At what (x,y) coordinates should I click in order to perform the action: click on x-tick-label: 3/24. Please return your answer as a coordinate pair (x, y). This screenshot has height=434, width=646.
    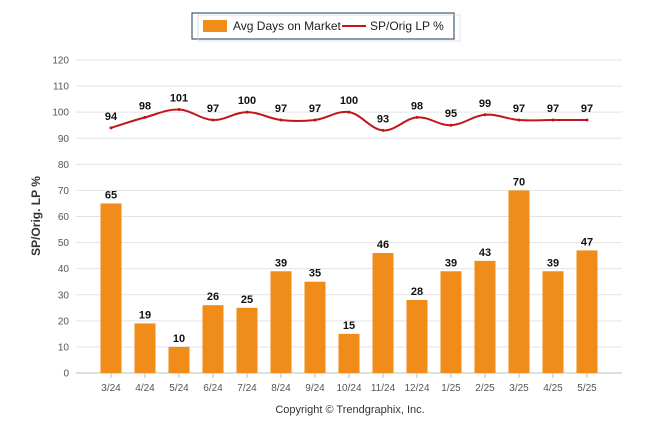
    Looking at the image, I should click on (111, 388).